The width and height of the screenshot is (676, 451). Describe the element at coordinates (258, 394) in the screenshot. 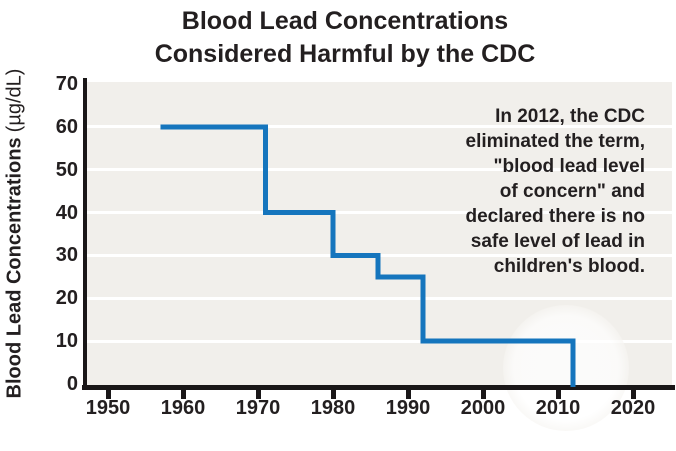

I see `x-tick-1970` at that location.